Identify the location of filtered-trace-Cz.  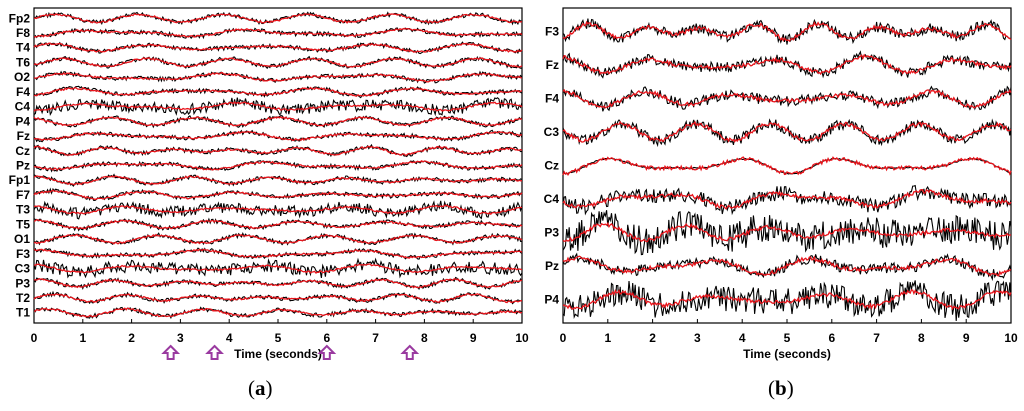
(787, 166).